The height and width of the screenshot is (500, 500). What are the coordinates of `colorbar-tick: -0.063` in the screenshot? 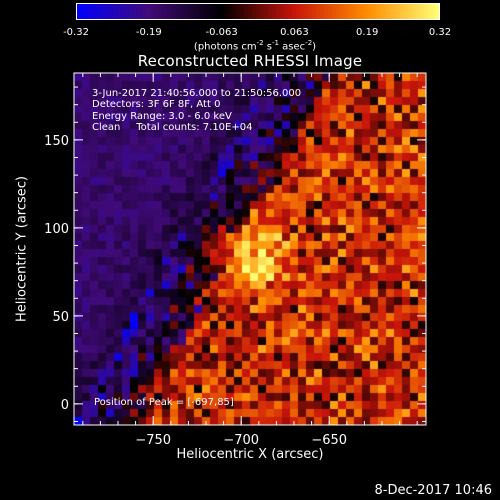 It's located at (221, 32).